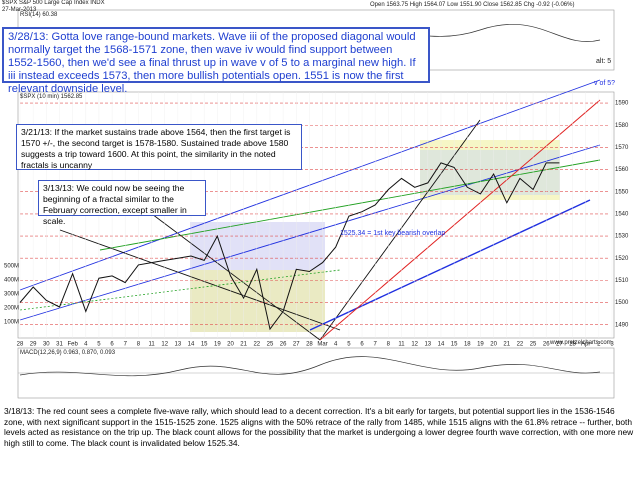 Image resolution: width=640 pixels, height=478 pixels. What do you see at coordinates (622, 325) in the screenshot?
I see `y-tick-label: 1490` at bounding box center [622, 325].